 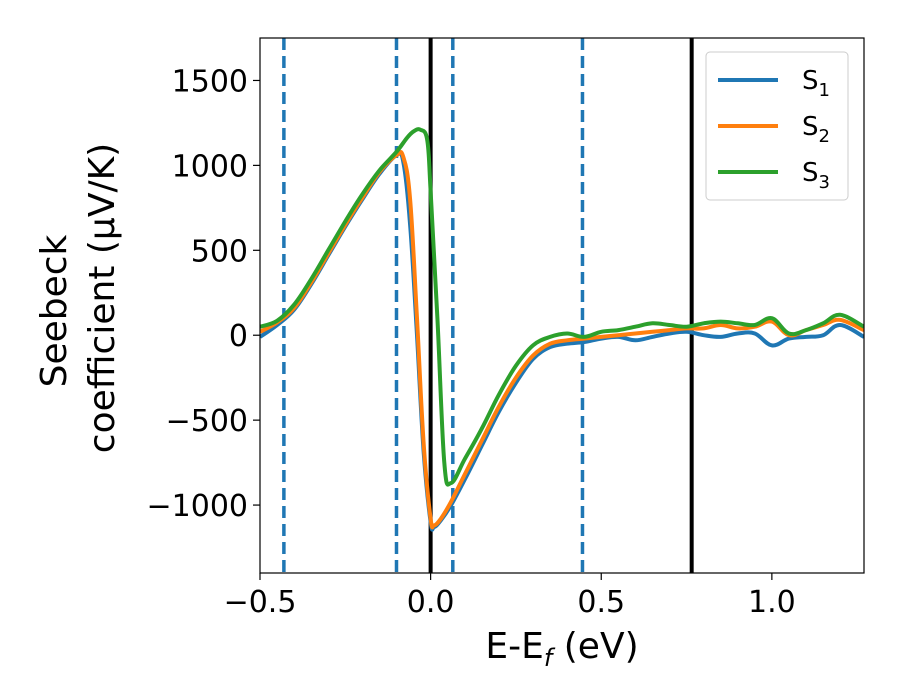 What do you see at coordinates (816, 83) in the screenshot?
I see `legend-label-s1: S1` at bounding box center [816, 83].